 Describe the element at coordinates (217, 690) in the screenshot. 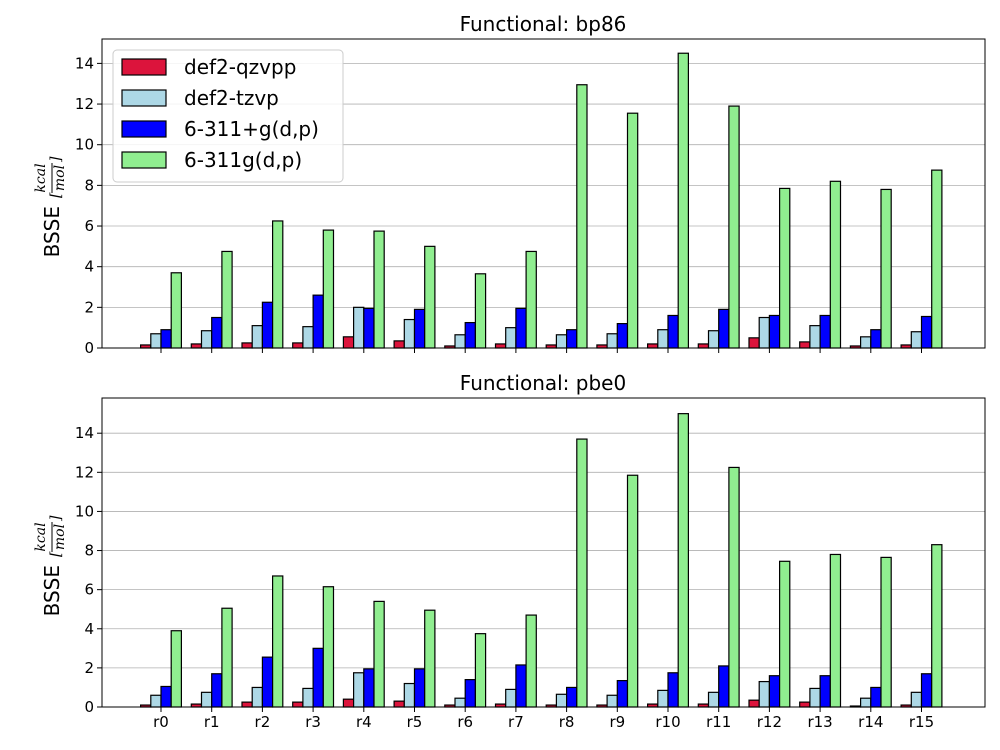

I see `bar-6-311+g(d,p)-r1` at that location.